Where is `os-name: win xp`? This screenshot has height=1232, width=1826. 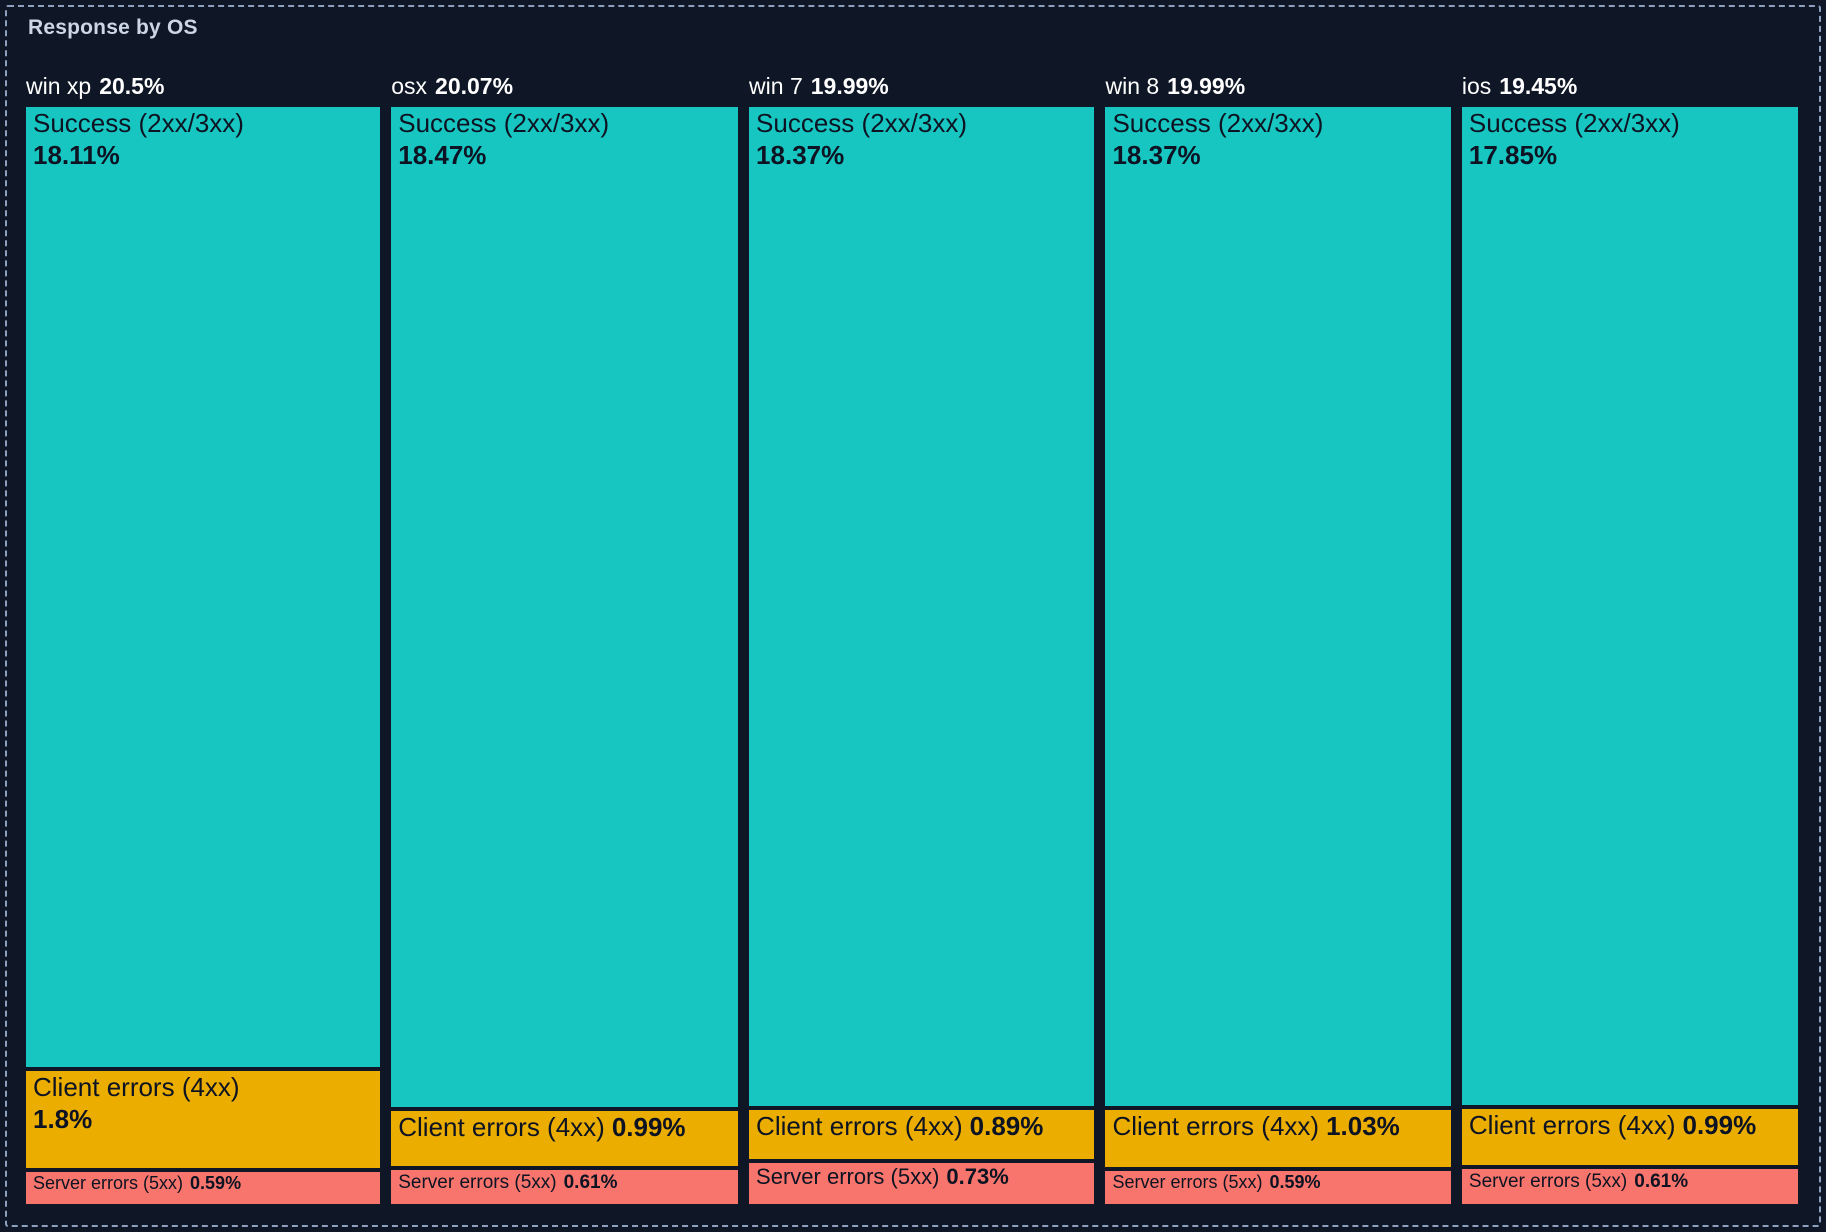
os-name: win xp is located at coordinates (59, 86).